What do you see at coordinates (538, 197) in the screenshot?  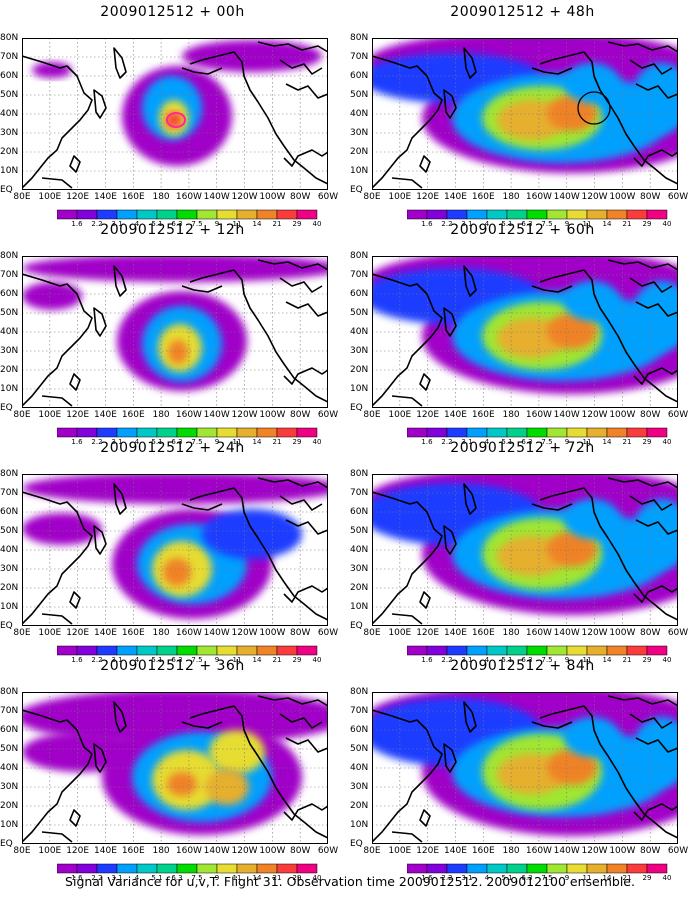 I see `lon-label: 160W` at bounding box center [538, 197].